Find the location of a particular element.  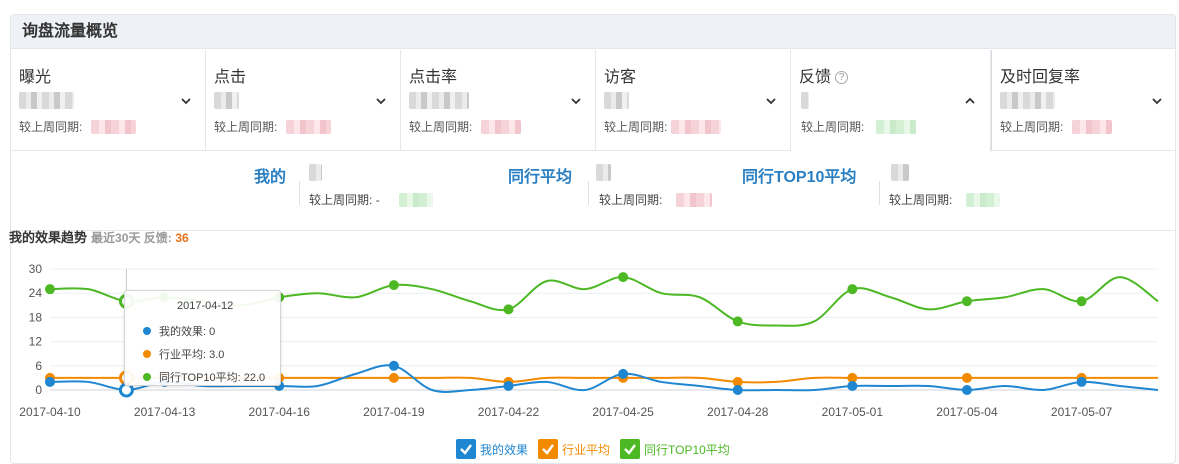

metric-label: 点击 is located at coordinates (230, 77).